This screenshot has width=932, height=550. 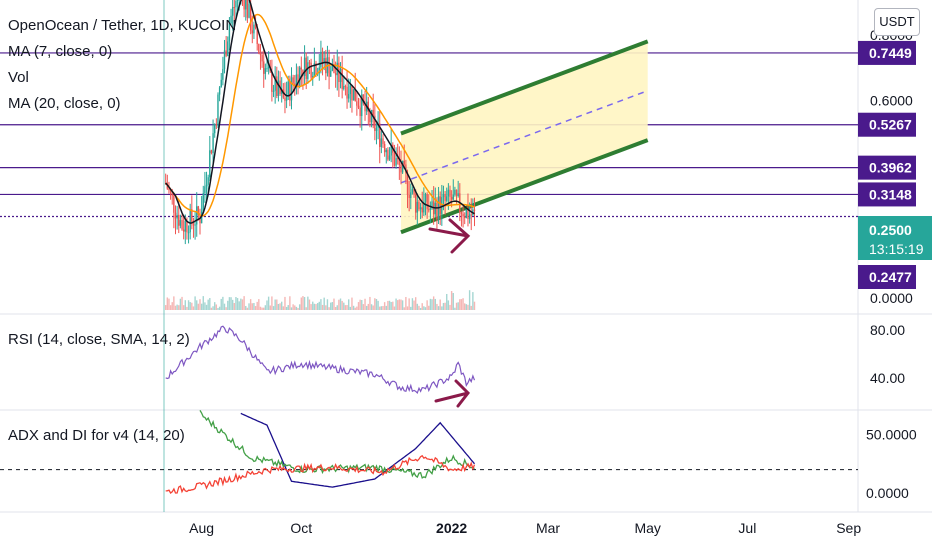 What do you see at coordinates (848, 528) in the screenshot?
I see `x-tick-label: Sep` at bounding box center [848, 528].